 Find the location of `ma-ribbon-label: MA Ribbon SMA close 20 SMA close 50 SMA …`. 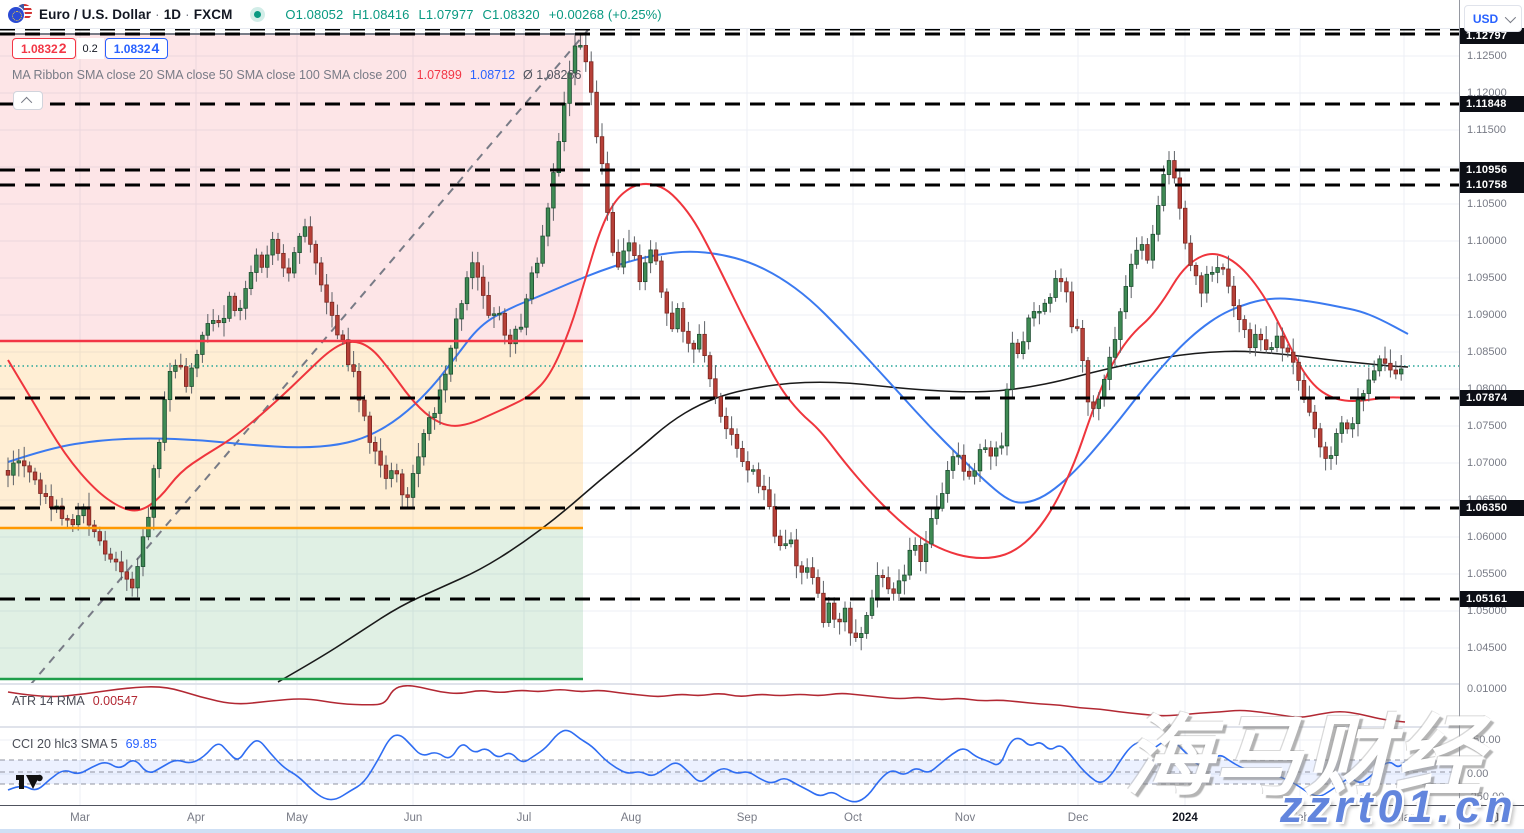

ma-ribbon-label: MA Ribbon SMA close 20 SMA close 50 SMA … is located at coordinates (209, 75).